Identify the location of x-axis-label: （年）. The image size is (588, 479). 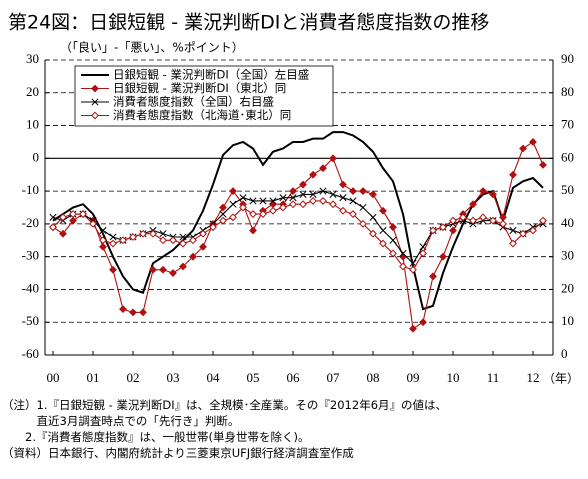
(561, 379).